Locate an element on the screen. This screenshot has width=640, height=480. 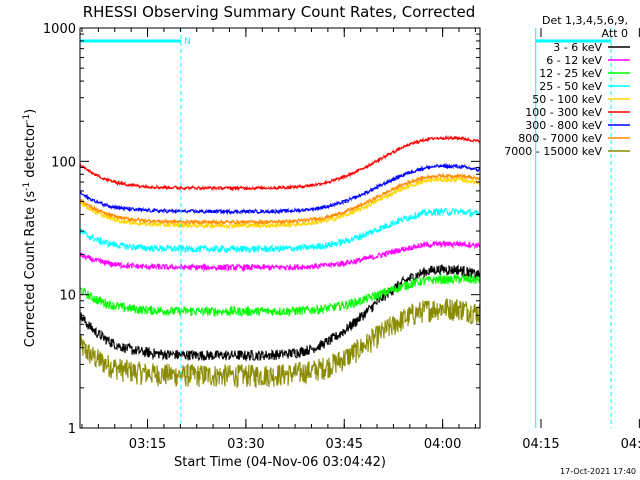
legend-header-line-1: Det 1,3,4,5,6,9, is located at coordinates (585, 20).